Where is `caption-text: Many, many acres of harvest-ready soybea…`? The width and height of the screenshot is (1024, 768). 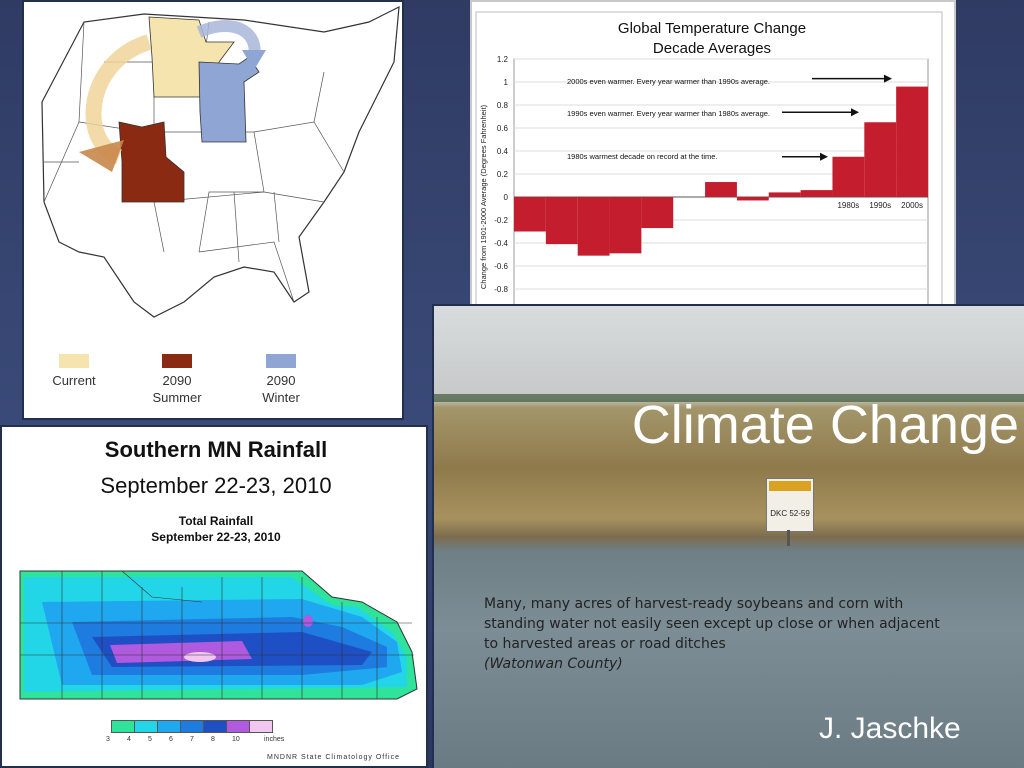 caption-text: Many, many acres of harvest-ready soybea… is located at coordinates (712, 624).